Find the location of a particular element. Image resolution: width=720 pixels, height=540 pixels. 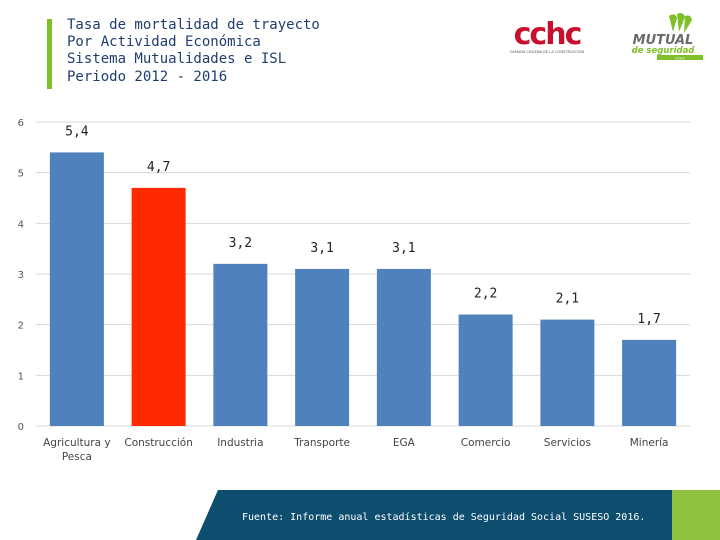

y-tick-label: 3 is located at coordinates (21, 275).